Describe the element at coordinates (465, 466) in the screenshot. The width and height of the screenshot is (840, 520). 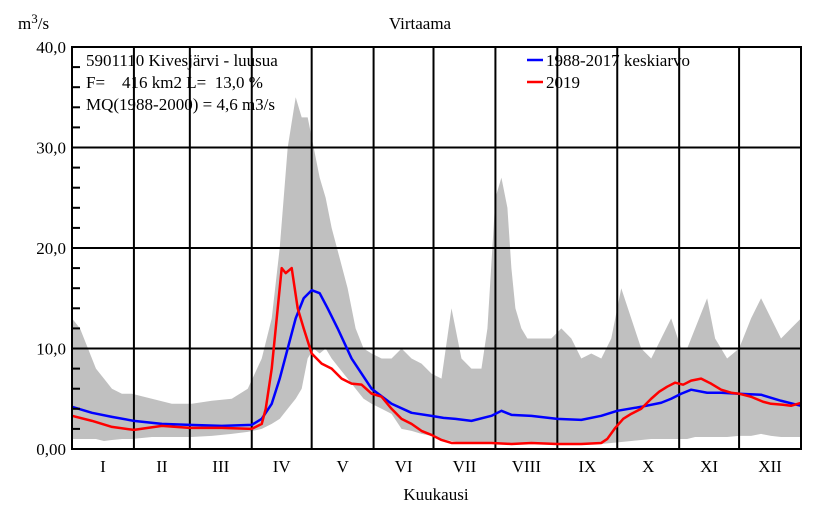
I see `x-tick-label-month: VII` at that location.